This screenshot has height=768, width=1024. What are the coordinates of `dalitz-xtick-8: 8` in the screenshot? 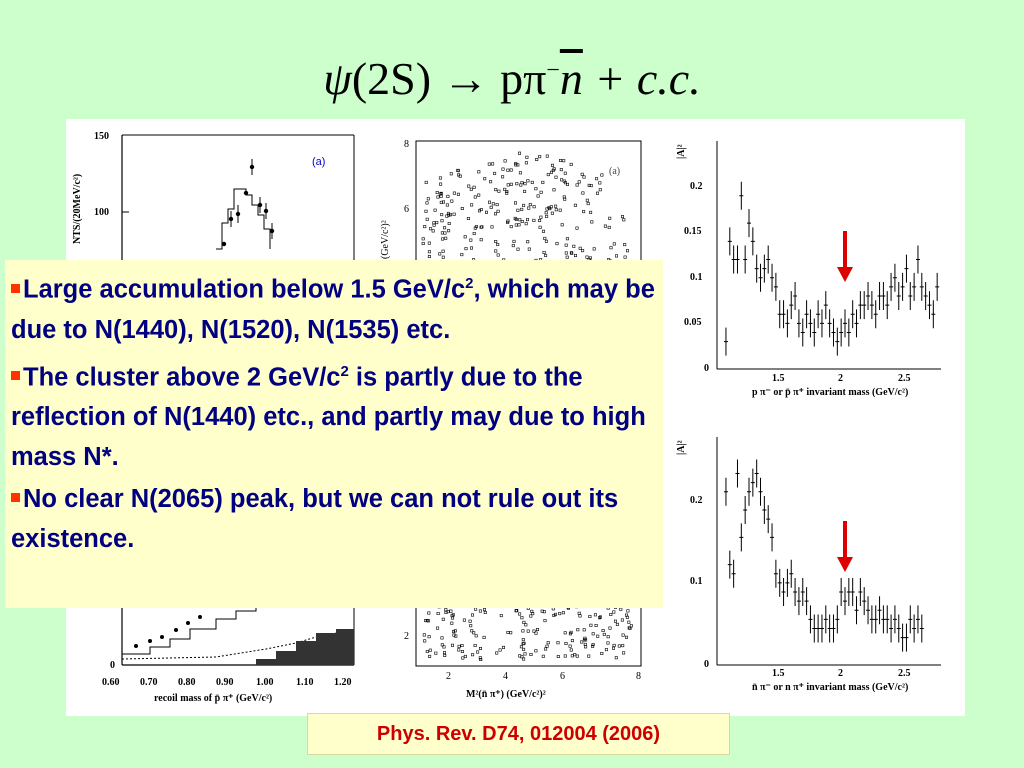 It's located at (638, 676).